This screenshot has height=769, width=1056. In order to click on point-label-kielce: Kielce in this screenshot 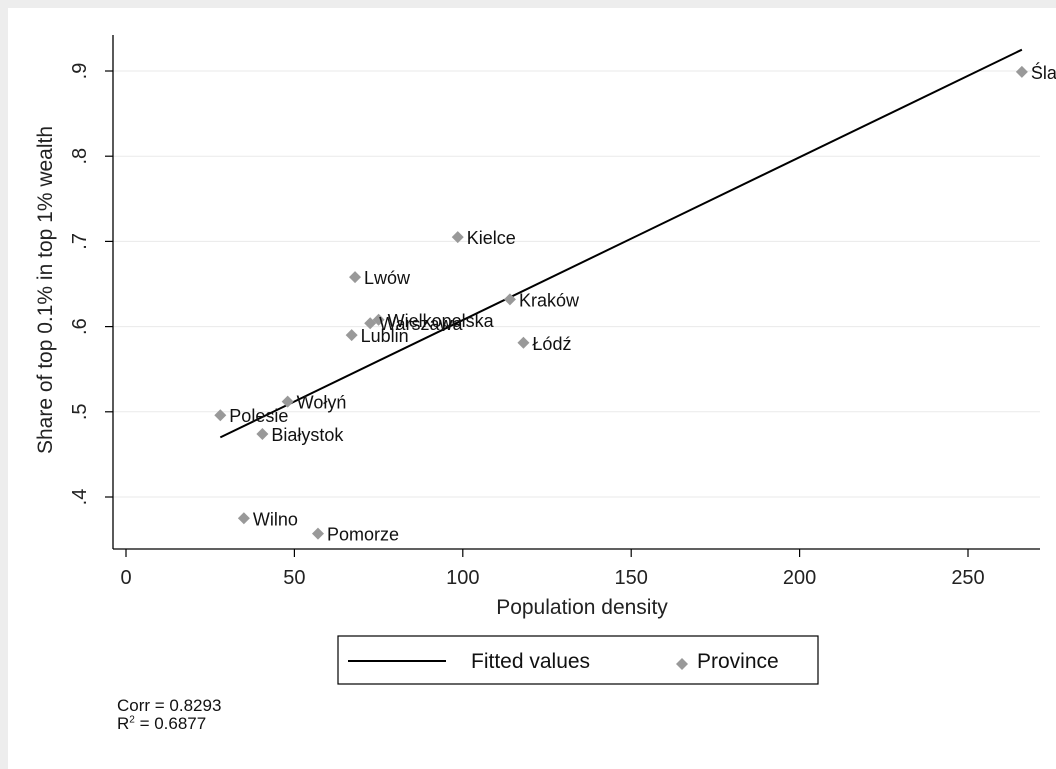, I will do `click(491, 238)`.